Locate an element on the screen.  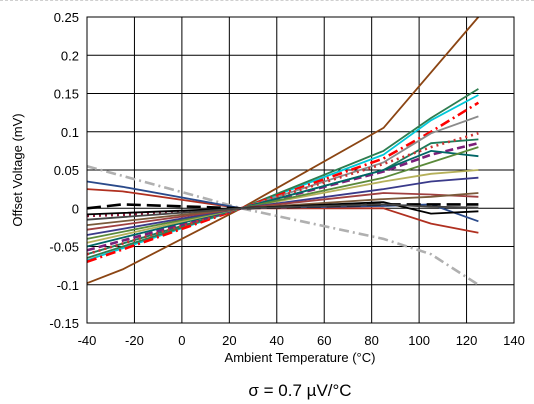
x-tick-label: 0 is located at coordinates (181, 340).